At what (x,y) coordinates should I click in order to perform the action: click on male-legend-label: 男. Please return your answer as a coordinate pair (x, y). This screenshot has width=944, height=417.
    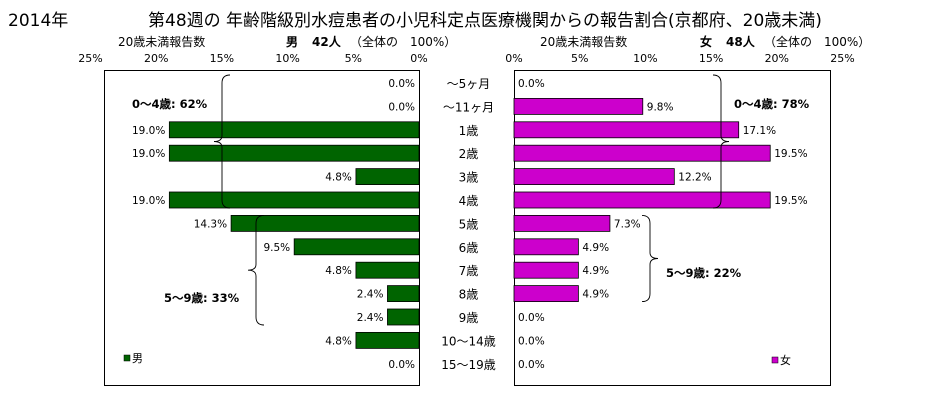
    Looking at the image, I should click on (137, 358).